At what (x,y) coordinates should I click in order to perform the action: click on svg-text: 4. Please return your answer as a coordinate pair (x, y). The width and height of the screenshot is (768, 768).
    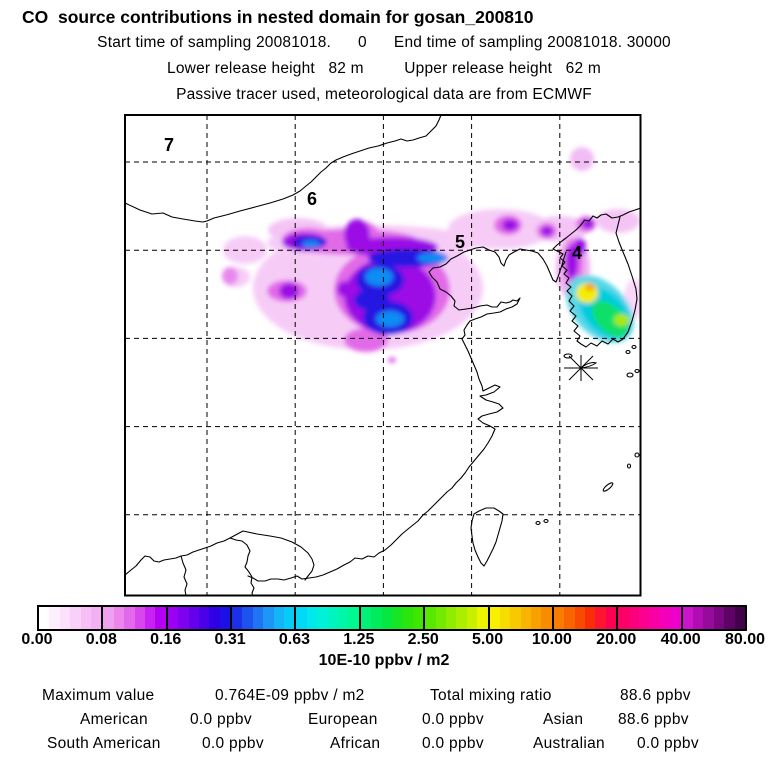
    Looking at the image, I should click on (577, 253).